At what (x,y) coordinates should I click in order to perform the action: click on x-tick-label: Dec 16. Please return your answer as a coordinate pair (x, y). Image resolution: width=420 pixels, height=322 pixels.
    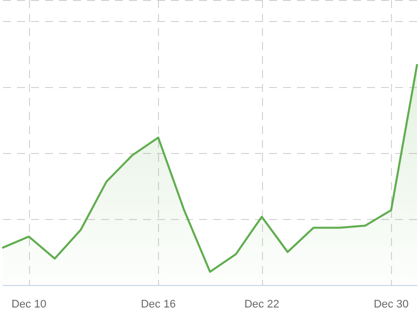
    Looking at the image, I should click on (158, 304).